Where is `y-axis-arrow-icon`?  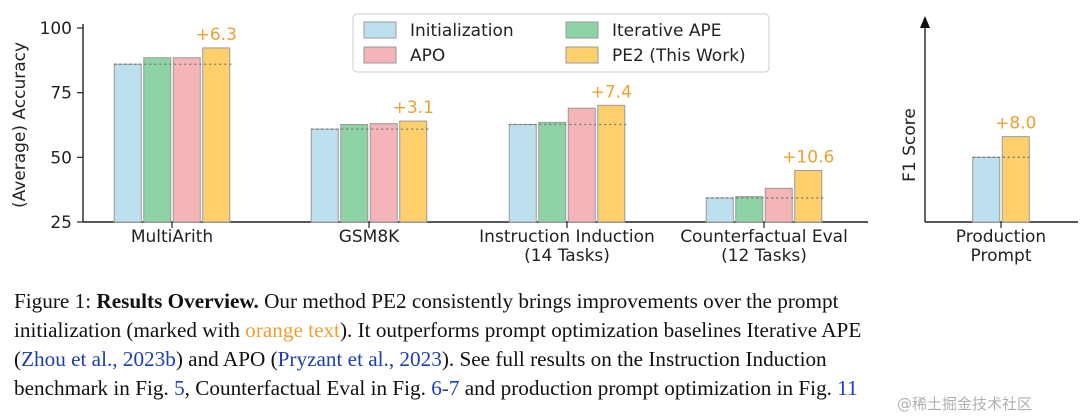 y-axis-arrow-icon is located at coordinates (925, 22).